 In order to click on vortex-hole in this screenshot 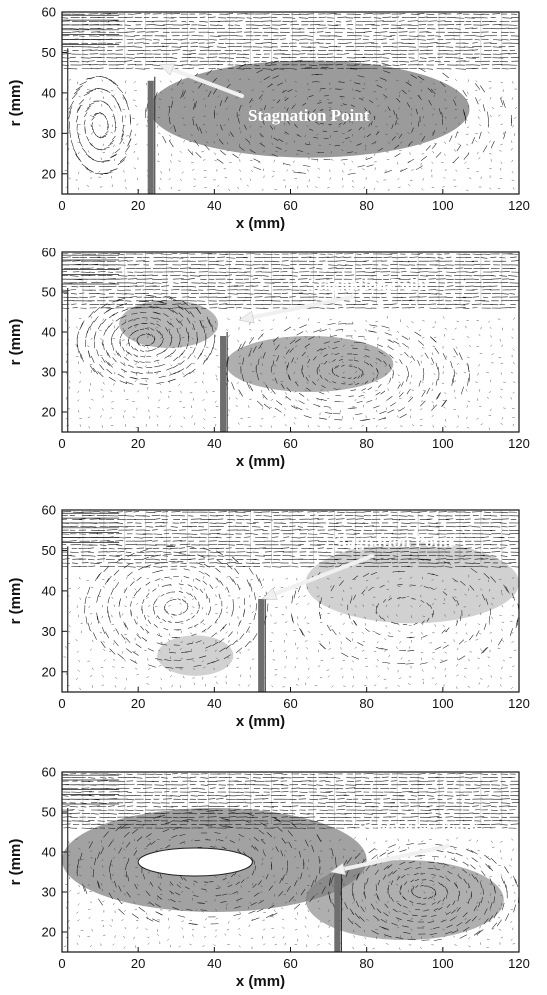, I will do `click(195, 862)`.